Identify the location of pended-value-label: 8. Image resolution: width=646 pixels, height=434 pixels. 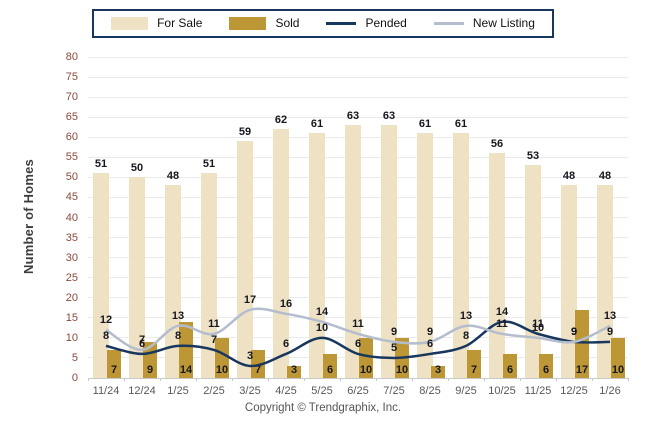
(466, 335).